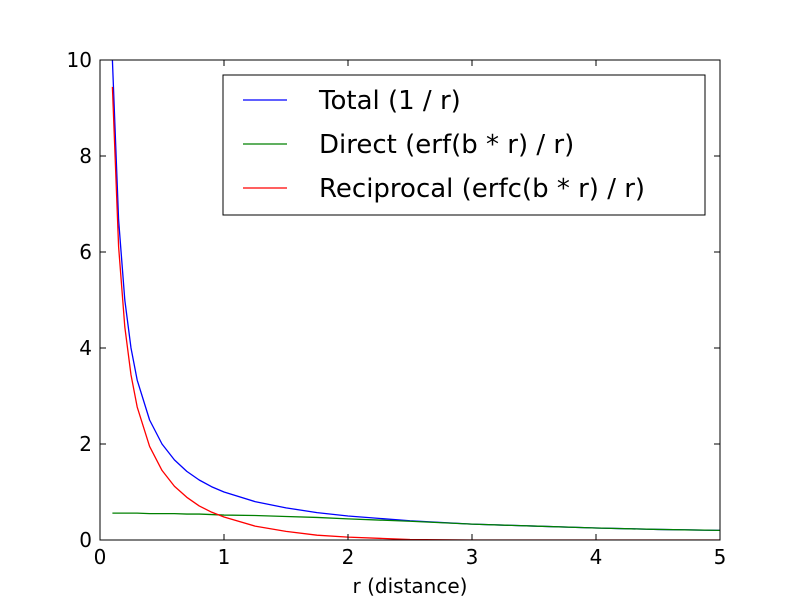 This screenshot has height=600, width=800. Describe the element at coordinates (85, 540) in the screenshot. I see `y-tick-label-0: 0` at that location.